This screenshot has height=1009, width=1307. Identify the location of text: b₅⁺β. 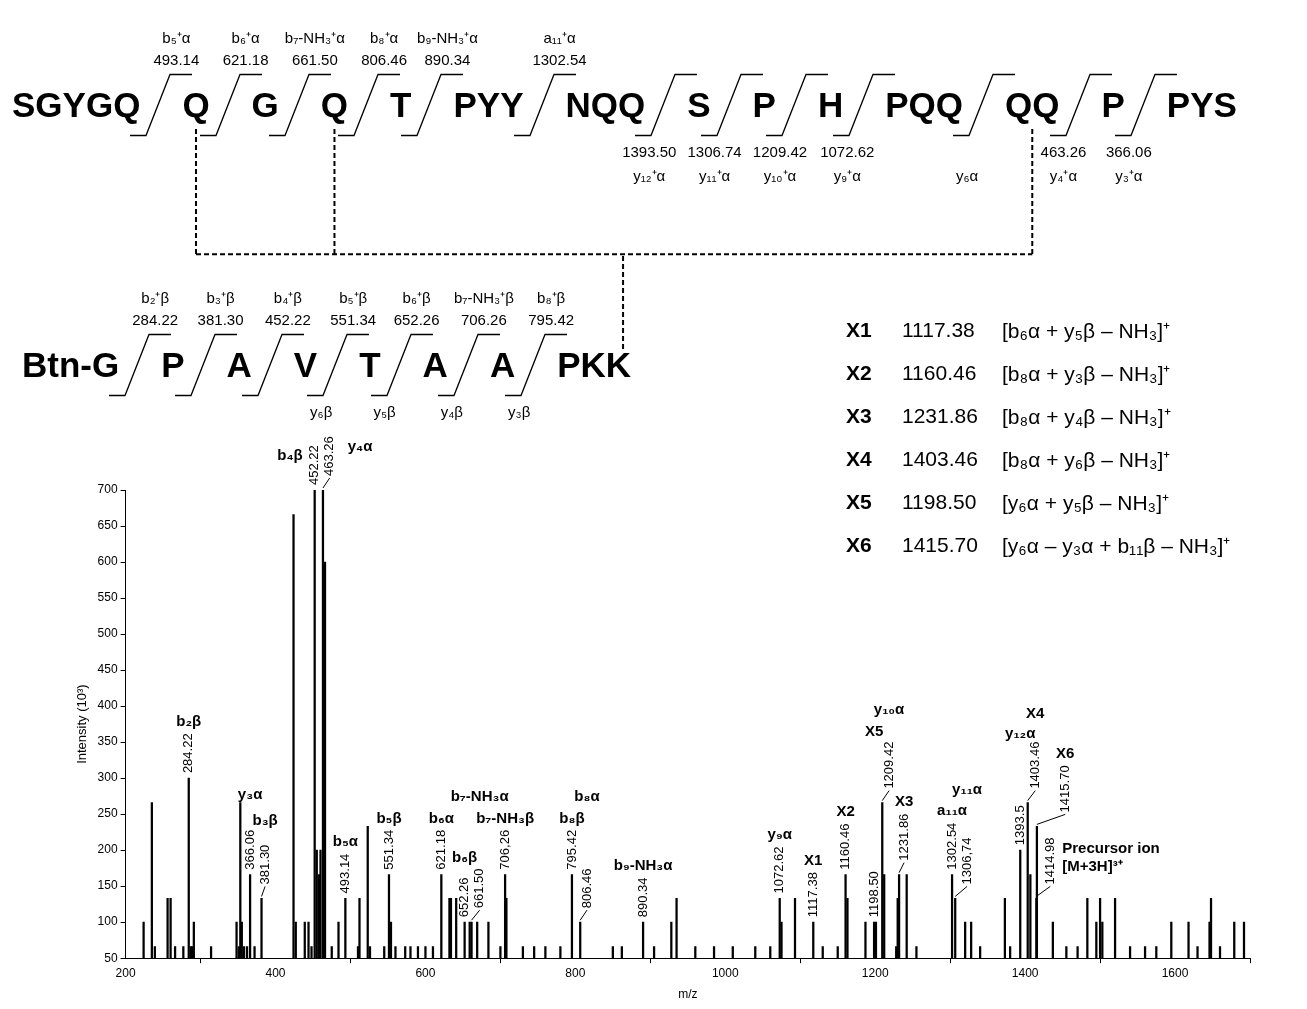
(353, 298).